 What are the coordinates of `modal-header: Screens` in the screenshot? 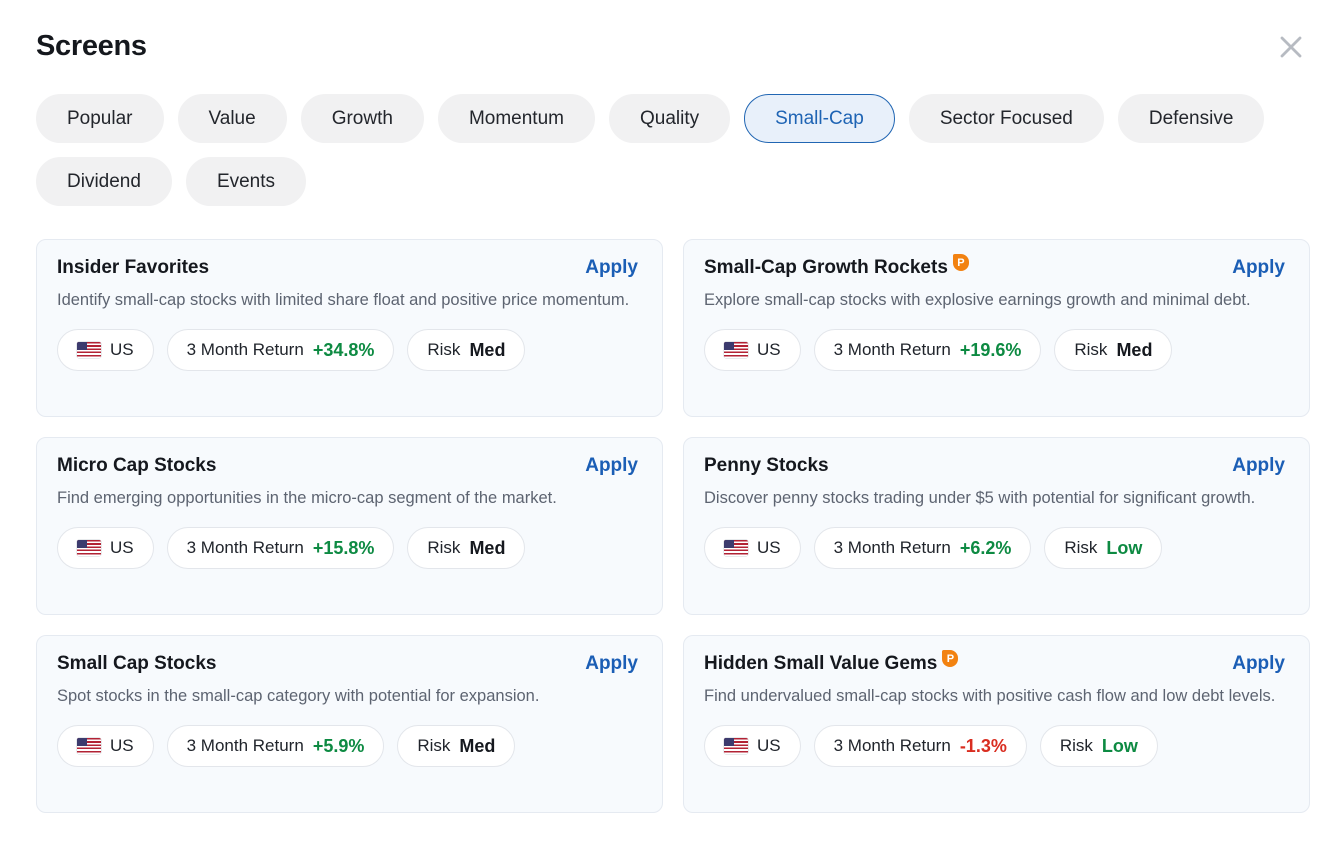 It's located at (673, 48).